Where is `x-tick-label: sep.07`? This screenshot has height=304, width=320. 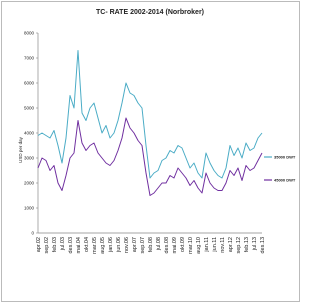
x-tick-label: sep.07 is located at coordinates (143, 245).